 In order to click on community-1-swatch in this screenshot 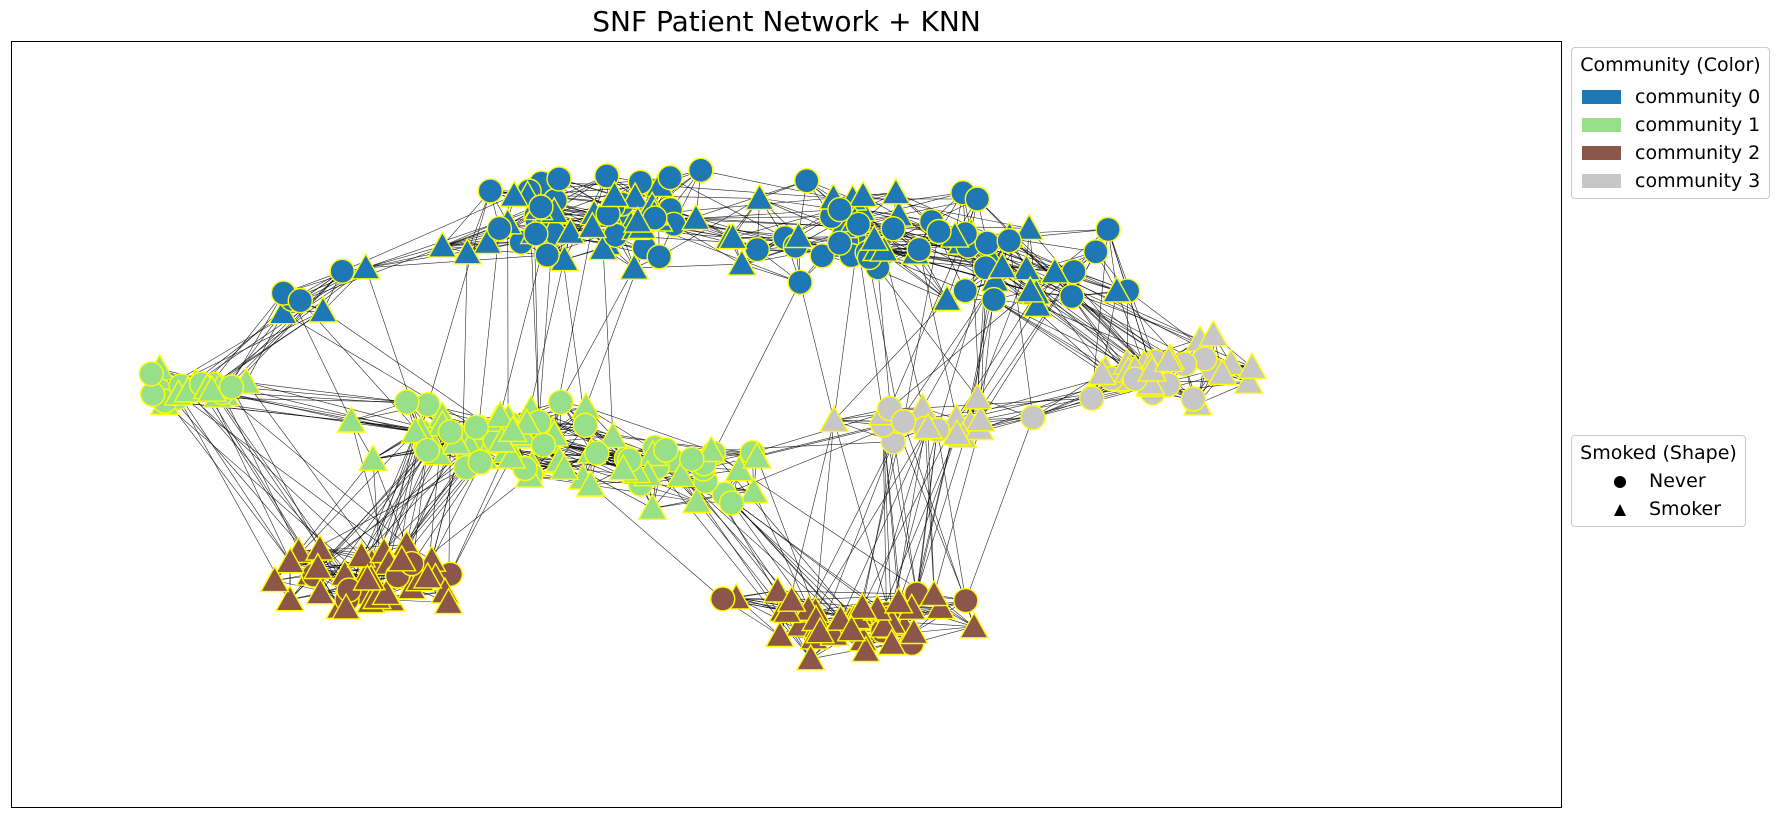, I will do `click(1601, 125)`.